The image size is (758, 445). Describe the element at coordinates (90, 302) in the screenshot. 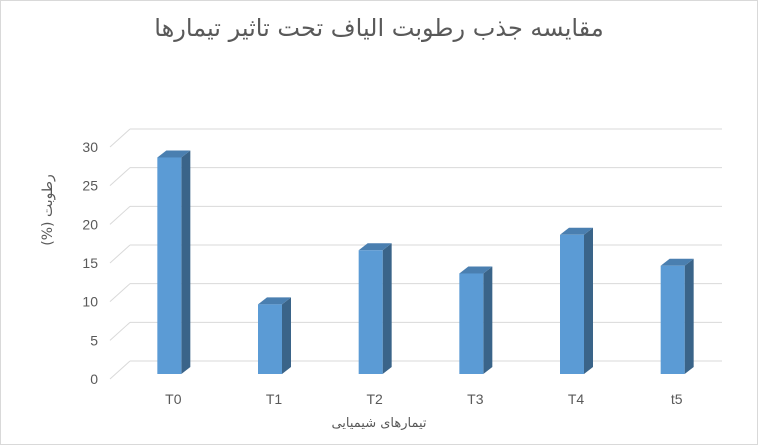

I see `y-tick-label: 10` at that location.